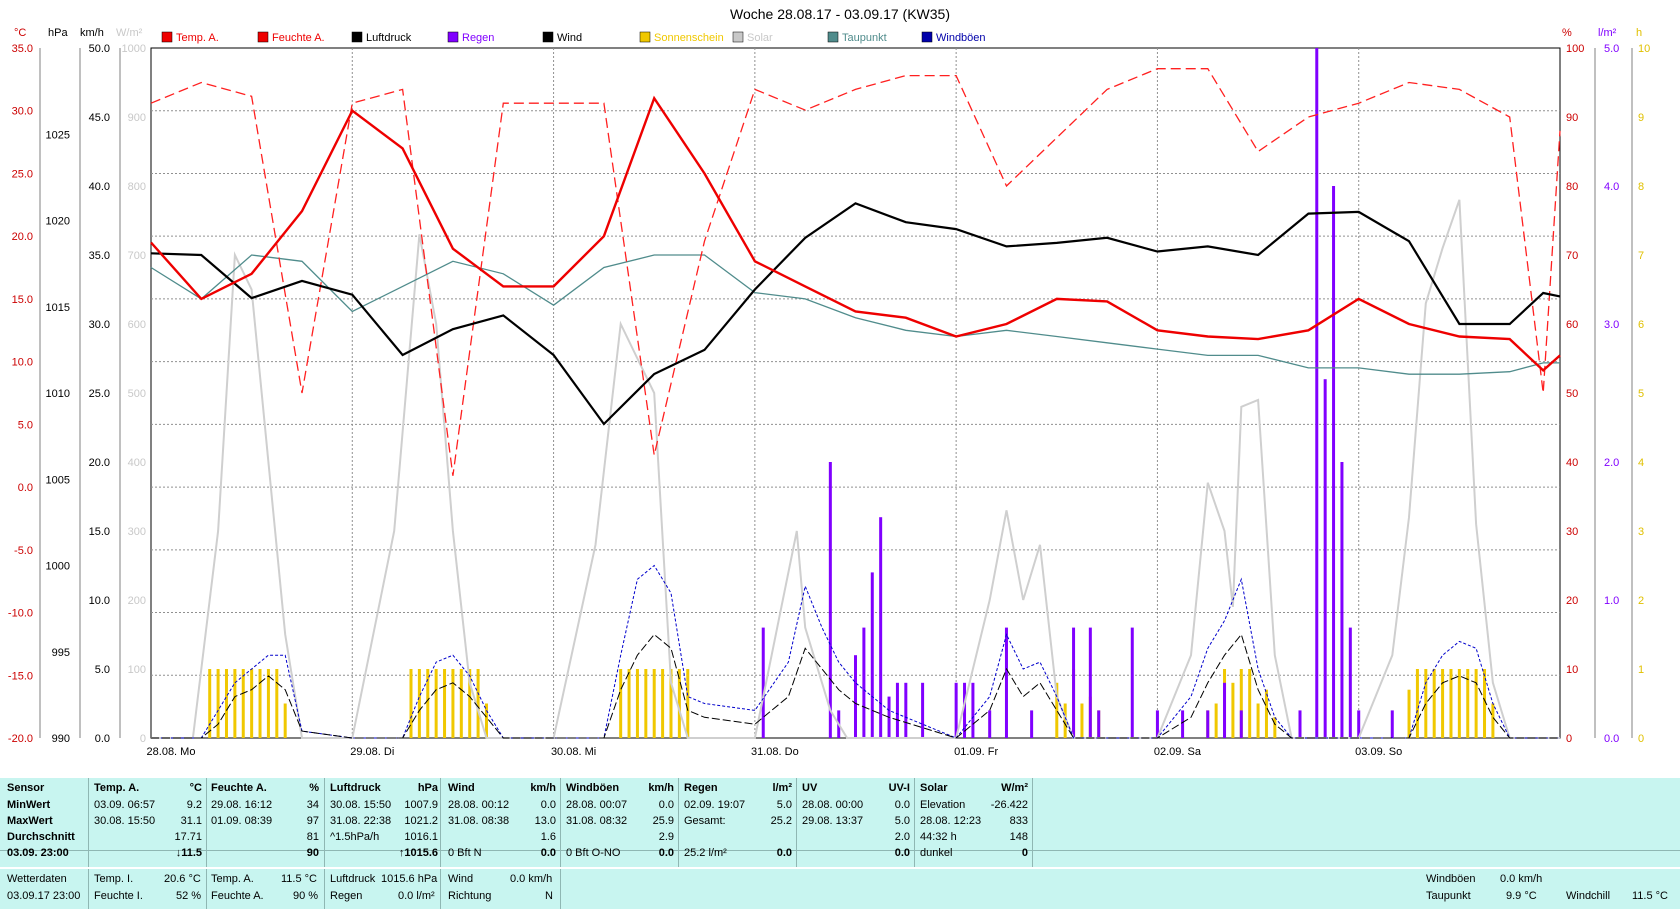 Image resolution: width=1680 pixels, height=909 pixels. What do you see at coordinates (781, 821) in the screenshot?
I see `table-cell-value: 25.2` at bounding box center [781, 821].